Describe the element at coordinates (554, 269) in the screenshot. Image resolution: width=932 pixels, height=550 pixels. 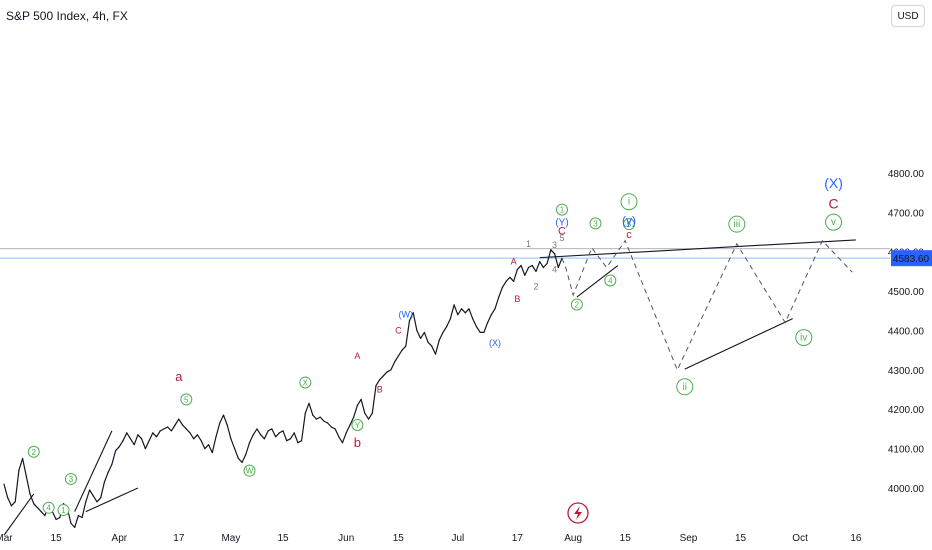
I see `wave-label: 4` at that location.